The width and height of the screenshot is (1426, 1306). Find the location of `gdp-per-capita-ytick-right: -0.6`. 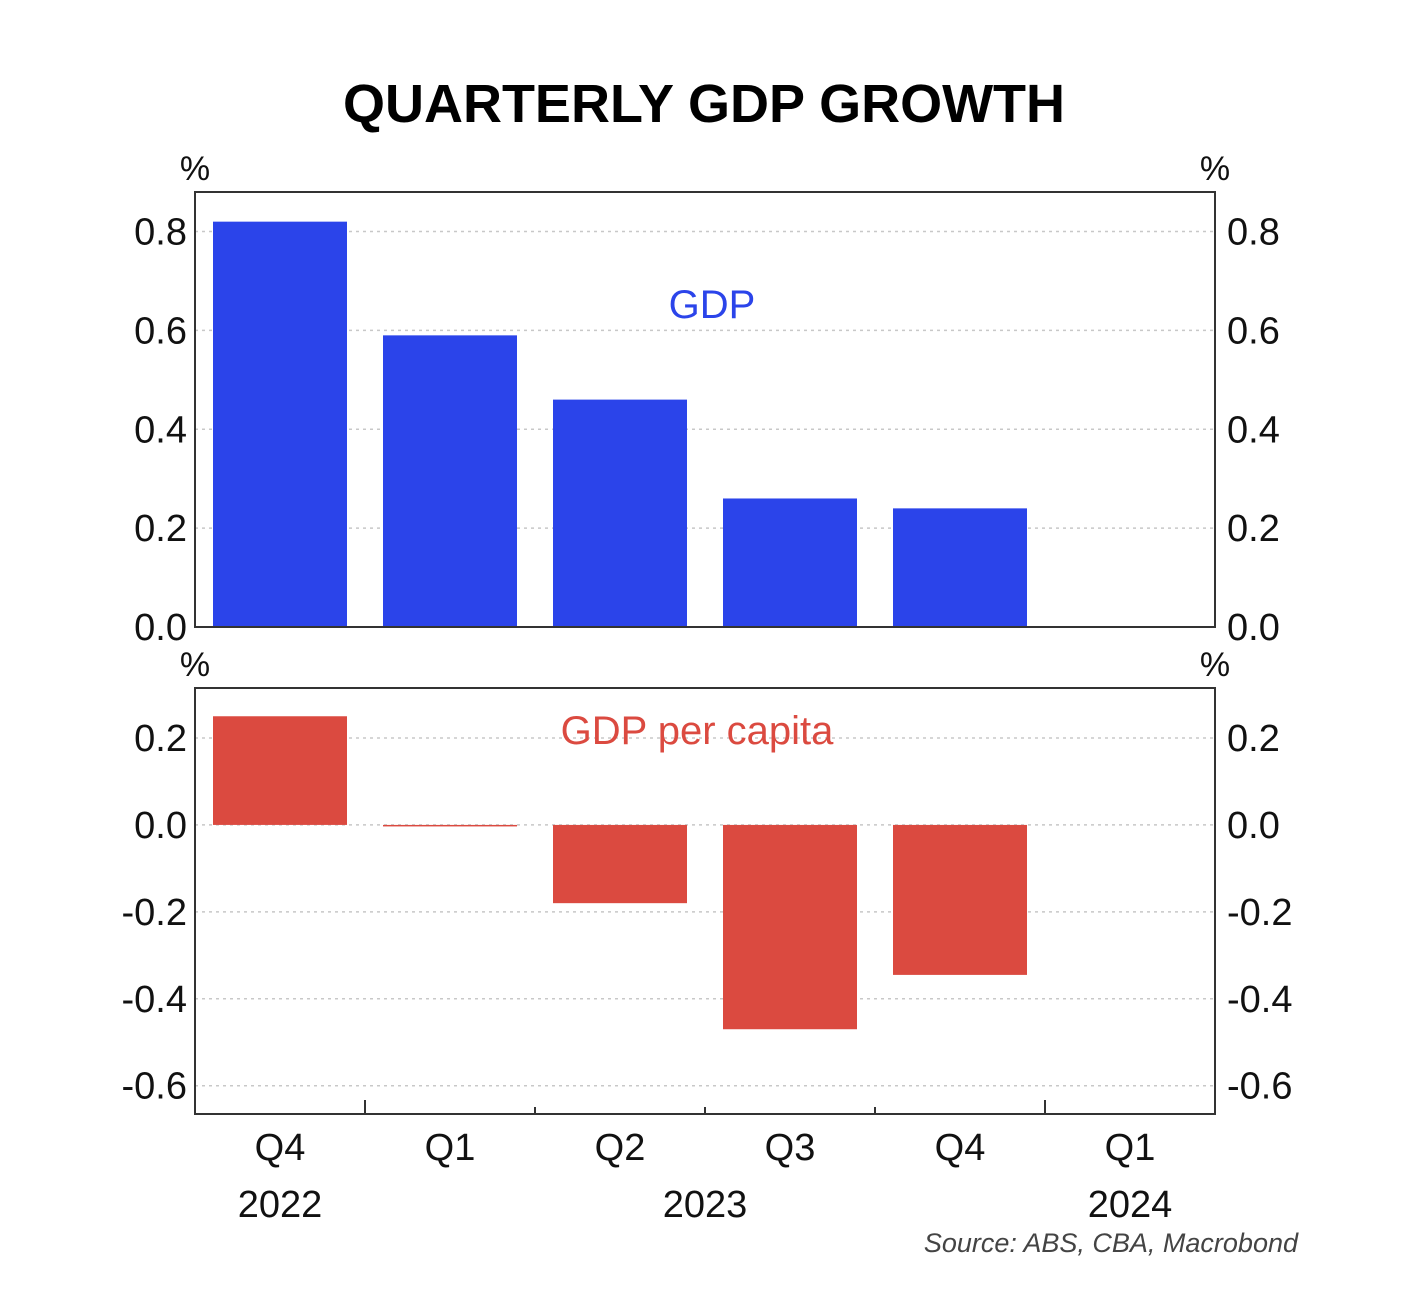

gdp-per-capita-ytick-right: -0.6 is located at coordinates (1259, 1087).